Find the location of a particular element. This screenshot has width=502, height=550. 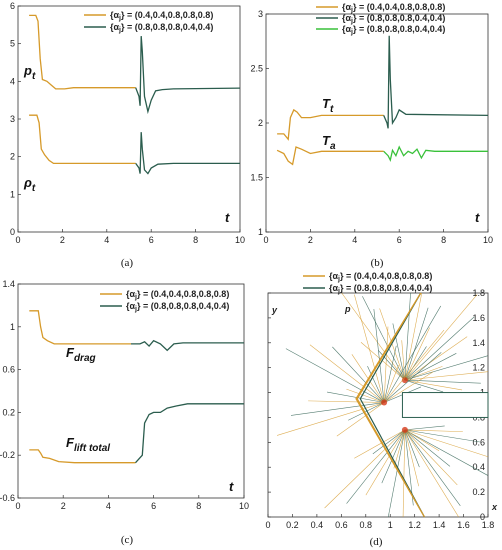

field-annotation-d: p is located at coordinates (347, 309).